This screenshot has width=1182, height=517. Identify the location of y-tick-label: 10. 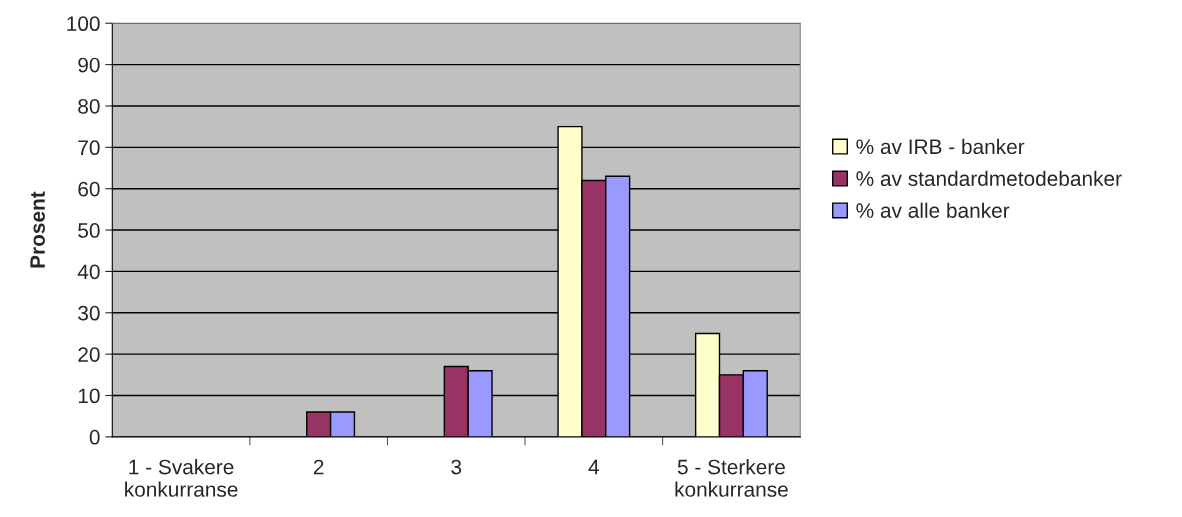
(89, 396).